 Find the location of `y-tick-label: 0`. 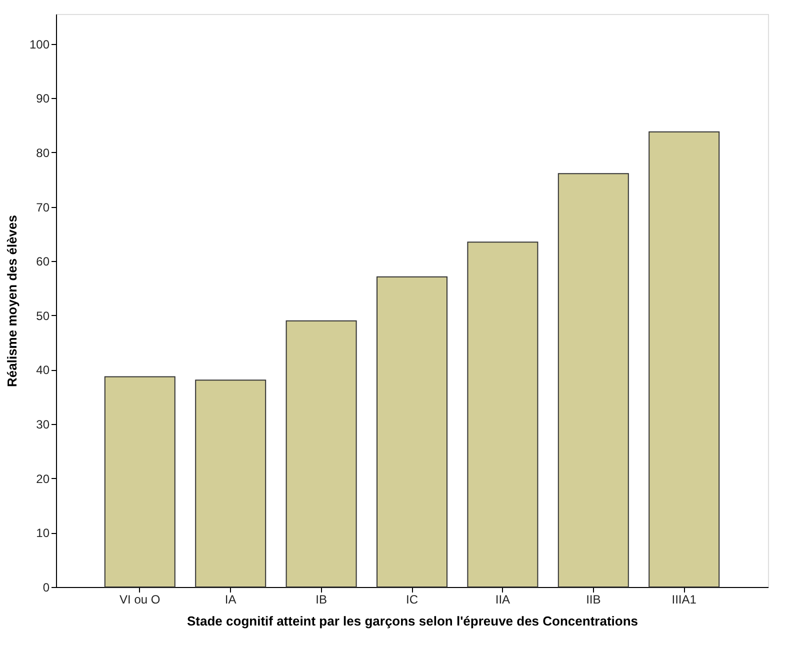

y-tick-label: 0 is located at coordinates (46, 587).